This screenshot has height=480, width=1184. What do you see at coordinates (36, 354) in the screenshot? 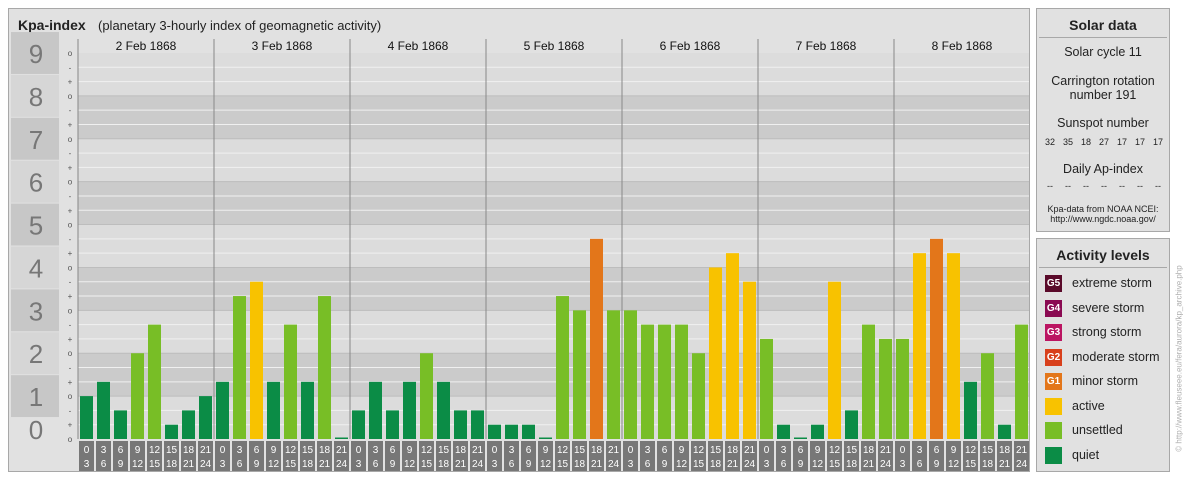
I see `y-tick-label: 2` at bounding box center [36, 354].